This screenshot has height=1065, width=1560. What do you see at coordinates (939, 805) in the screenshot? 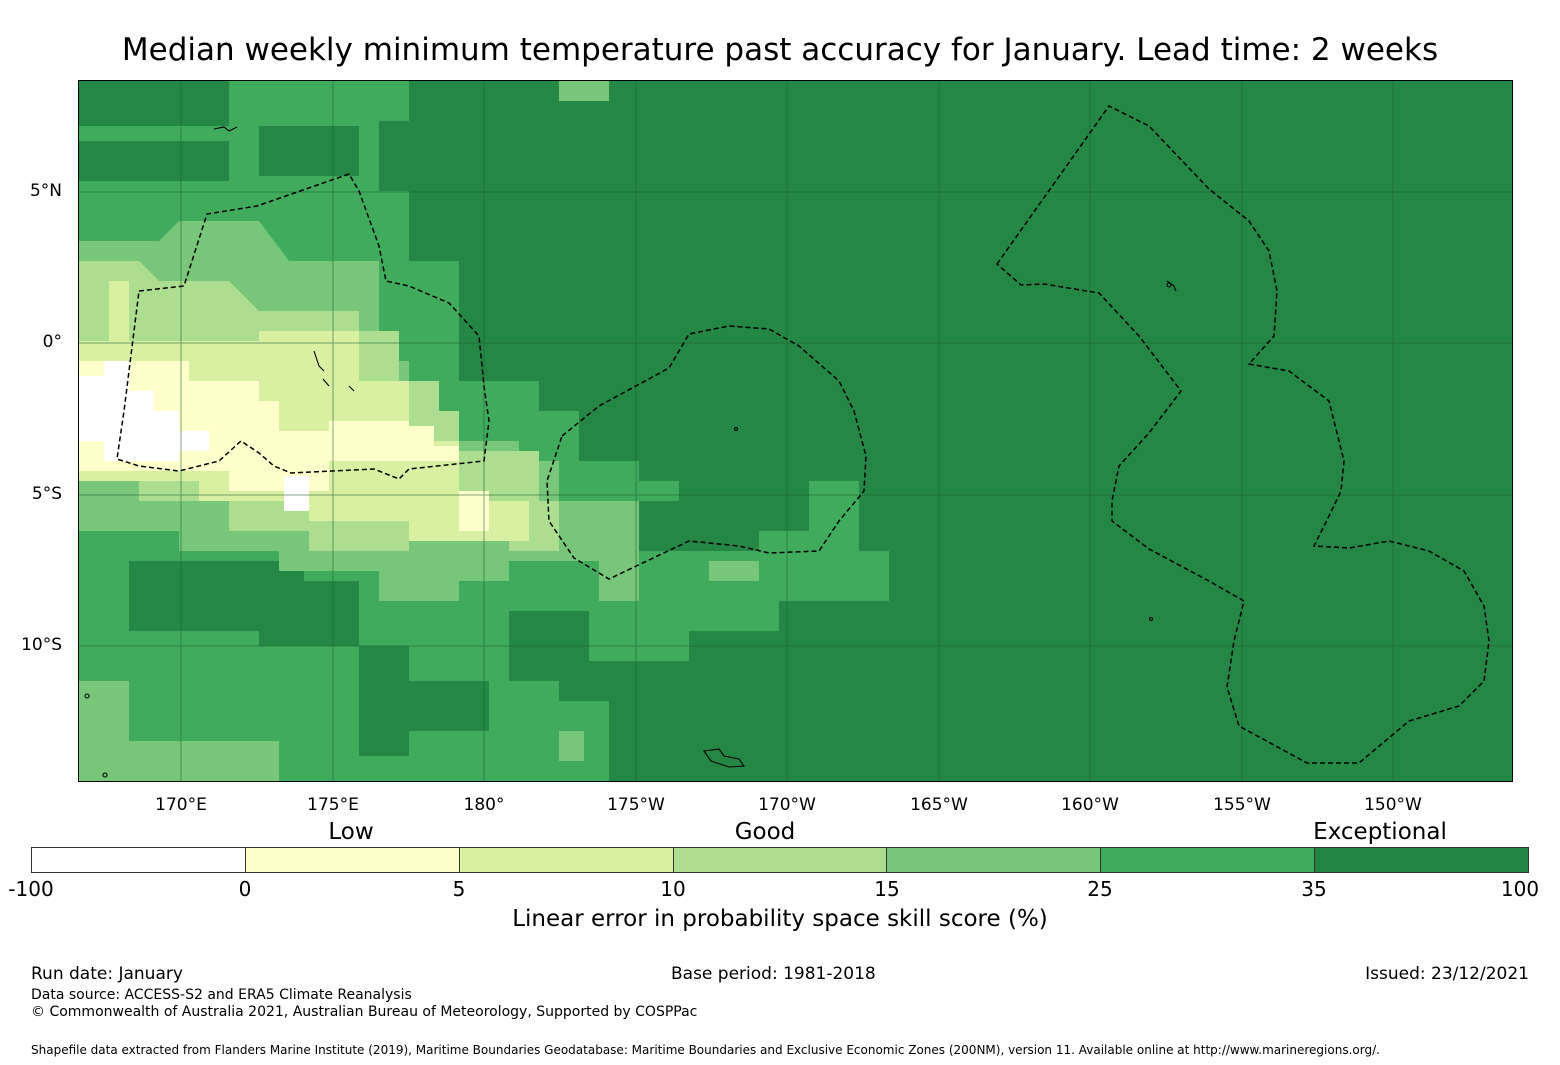
I see `lon-label-165w: 165°W` at bounding box center [939, 805].